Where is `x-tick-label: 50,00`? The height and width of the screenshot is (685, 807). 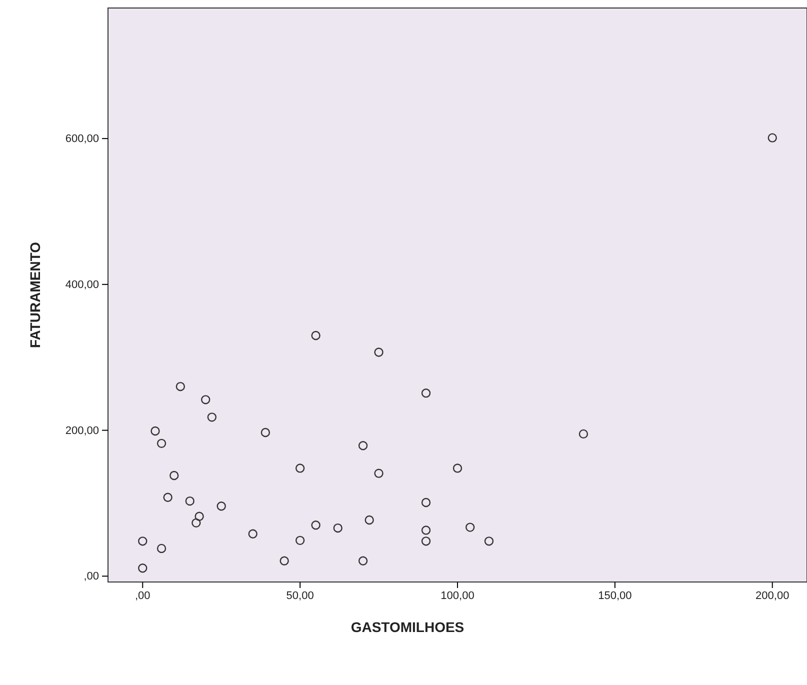
x-tick-label: 50,00 is located at coordinates (300, 596).